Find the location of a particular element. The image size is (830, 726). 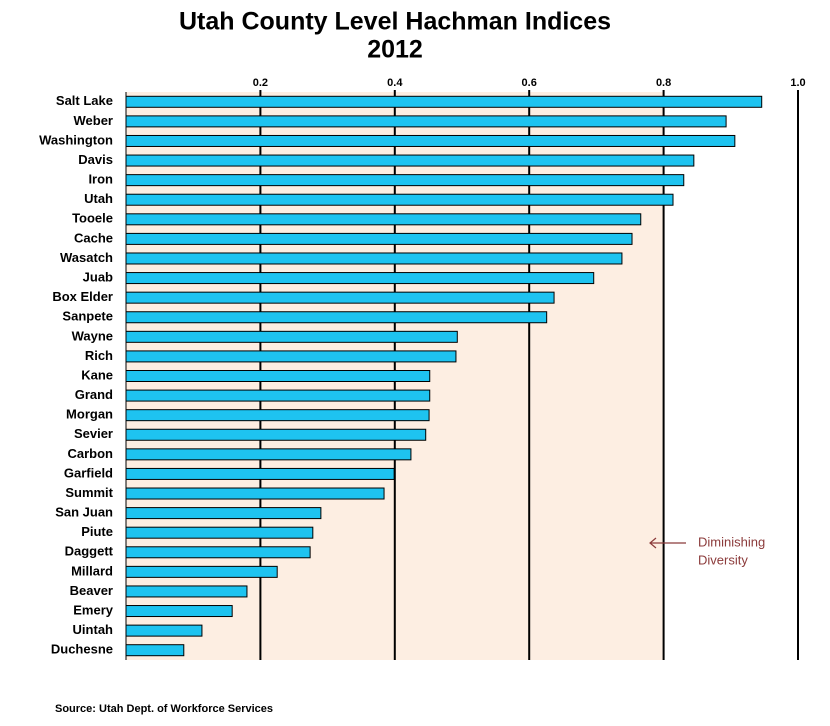

annotation: Diminishing is located at coordinates (731, 541).